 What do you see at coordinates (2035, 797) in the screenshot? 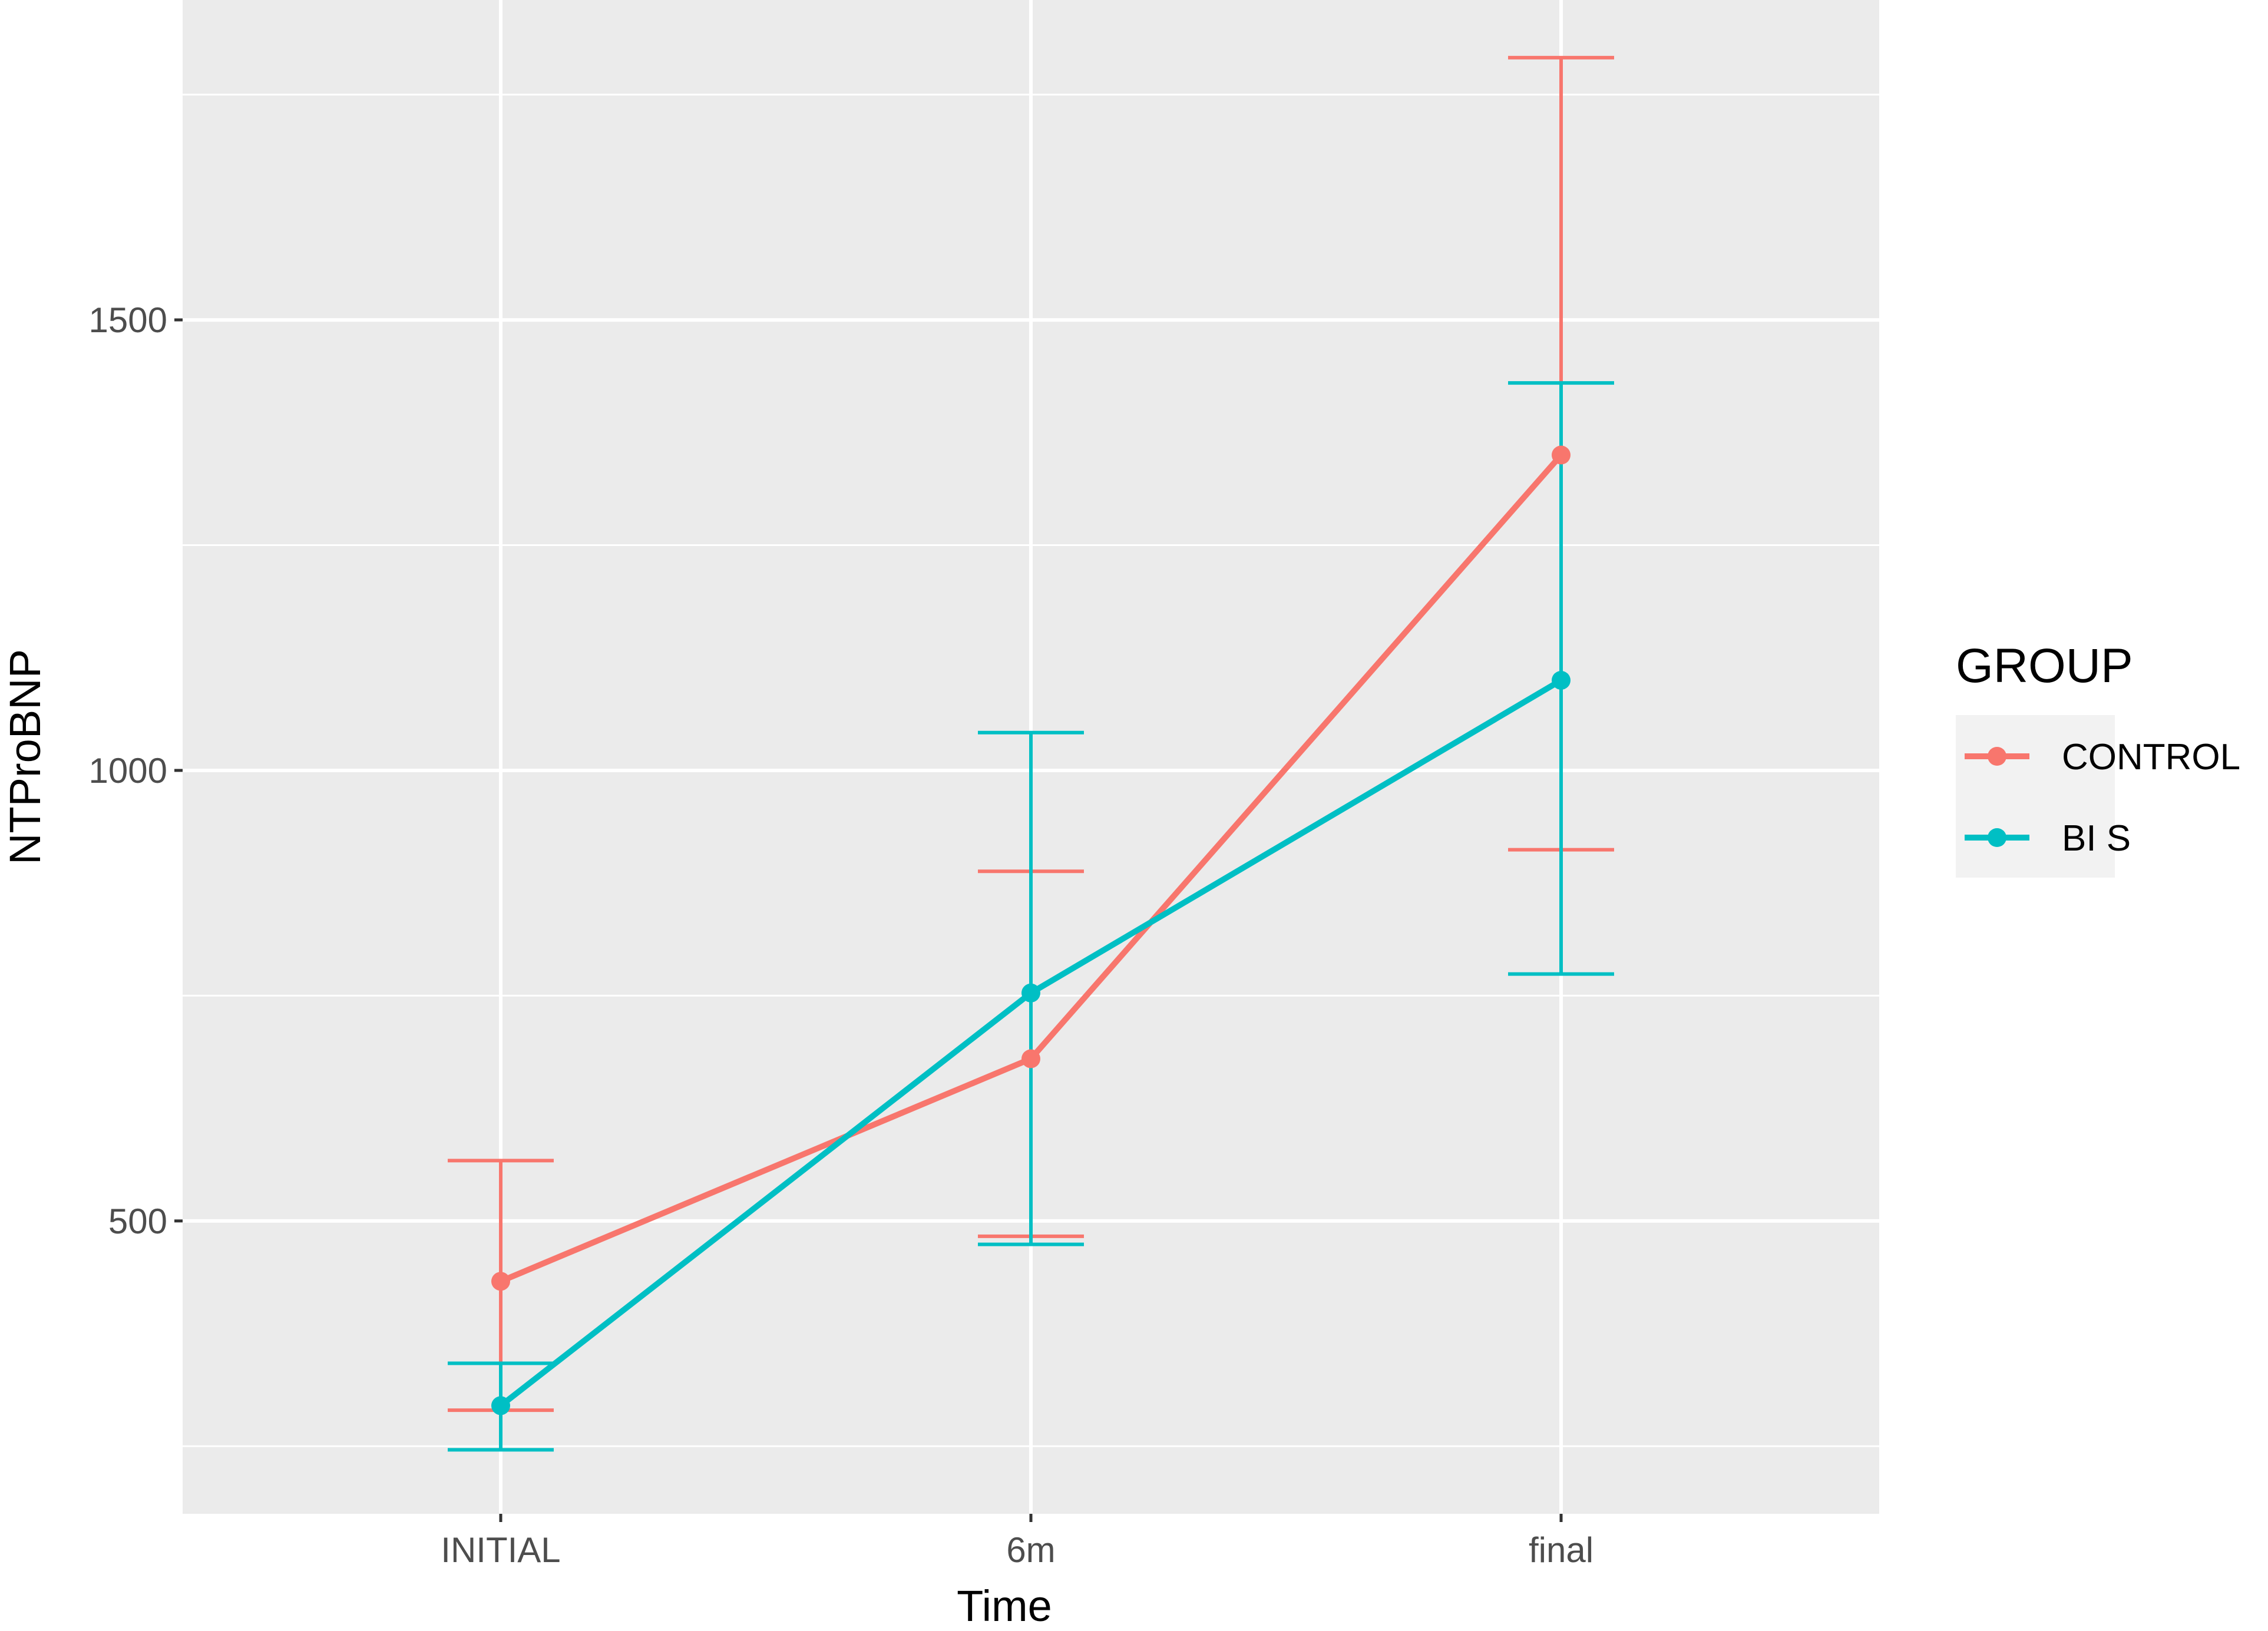
I see `legend-key-background` at bounding box center [2035, 797].